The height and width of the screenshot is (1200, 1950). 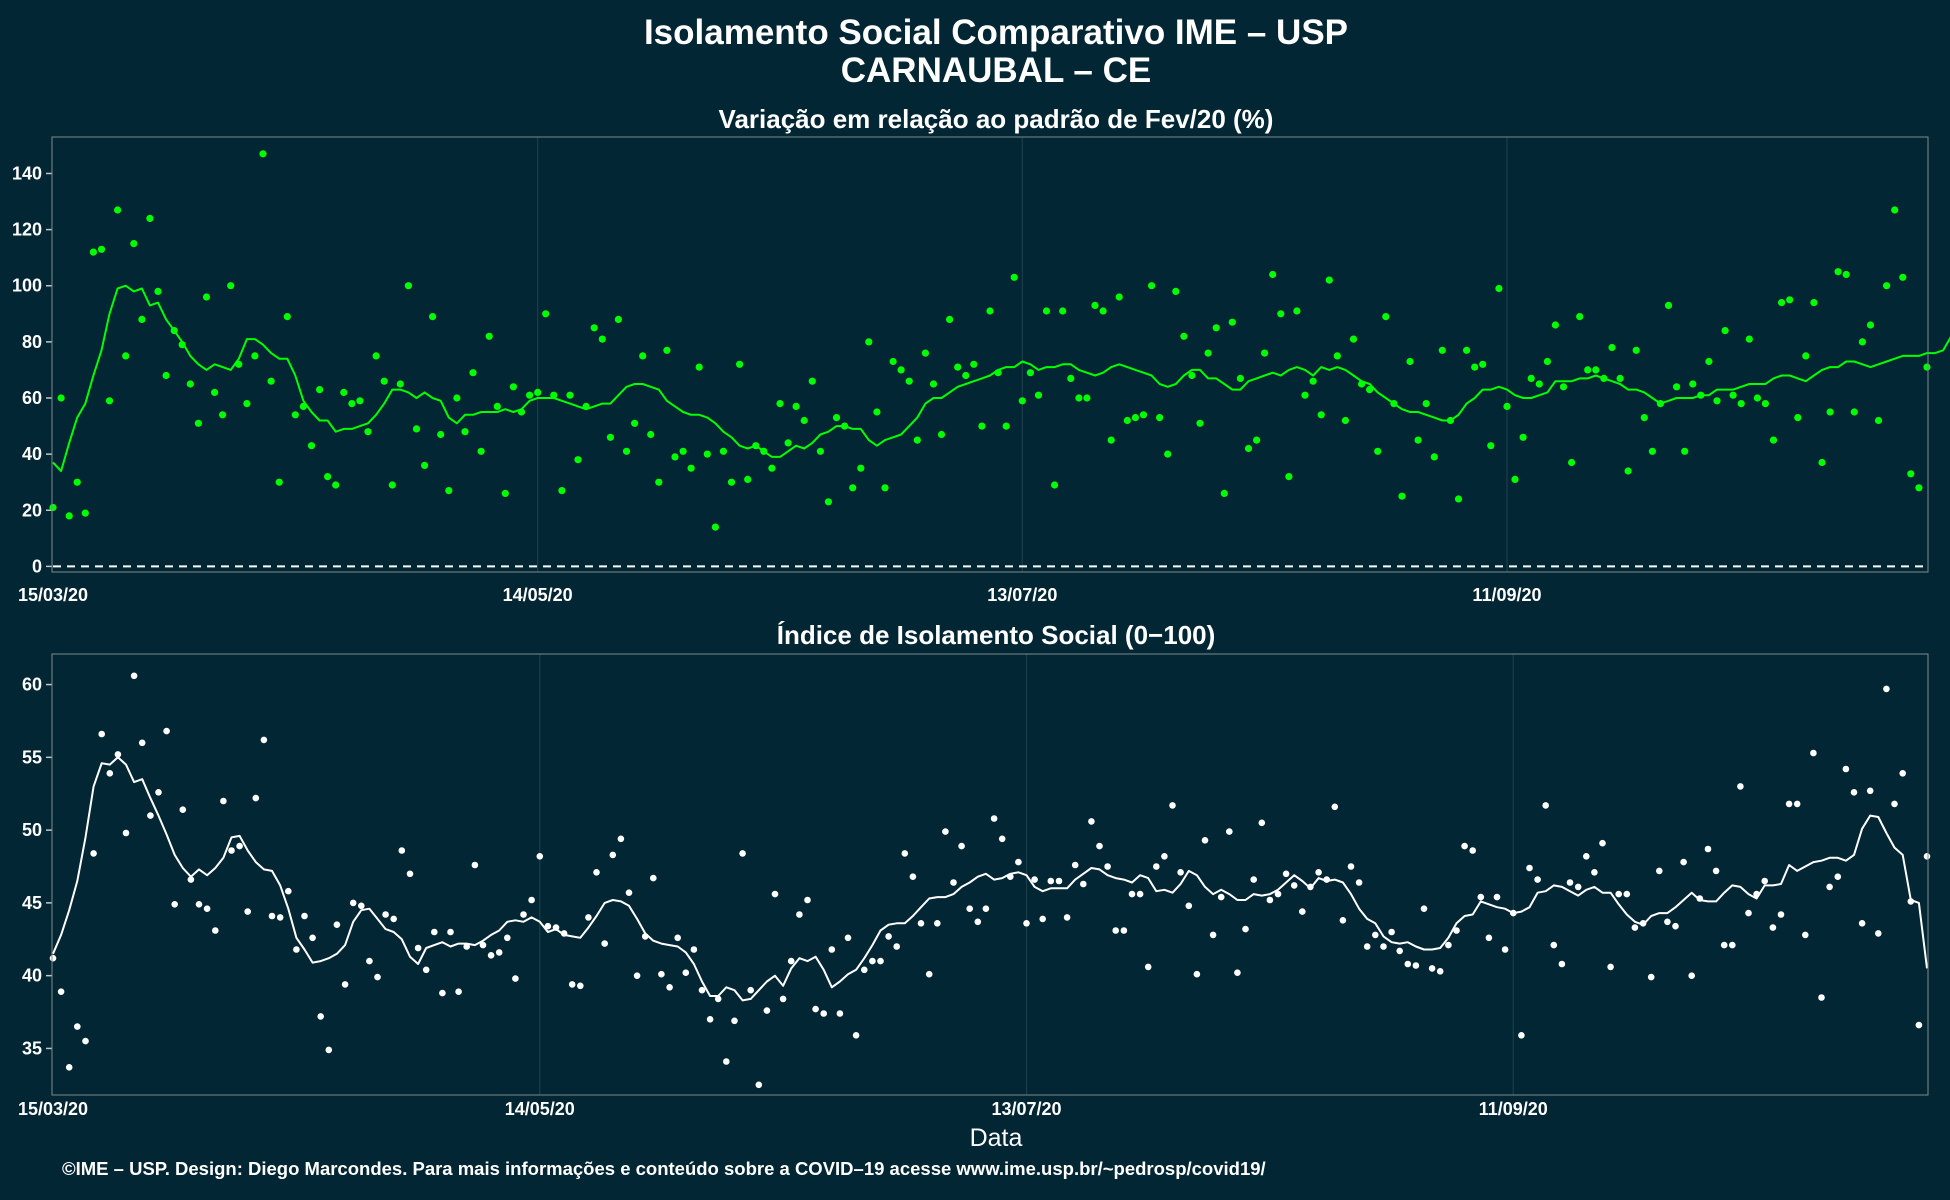 What do you see at coordinates (538, 595) in the screenshot?
I see `variation-x-tick-label: 14/05/20` at bounding box center [538, 595].